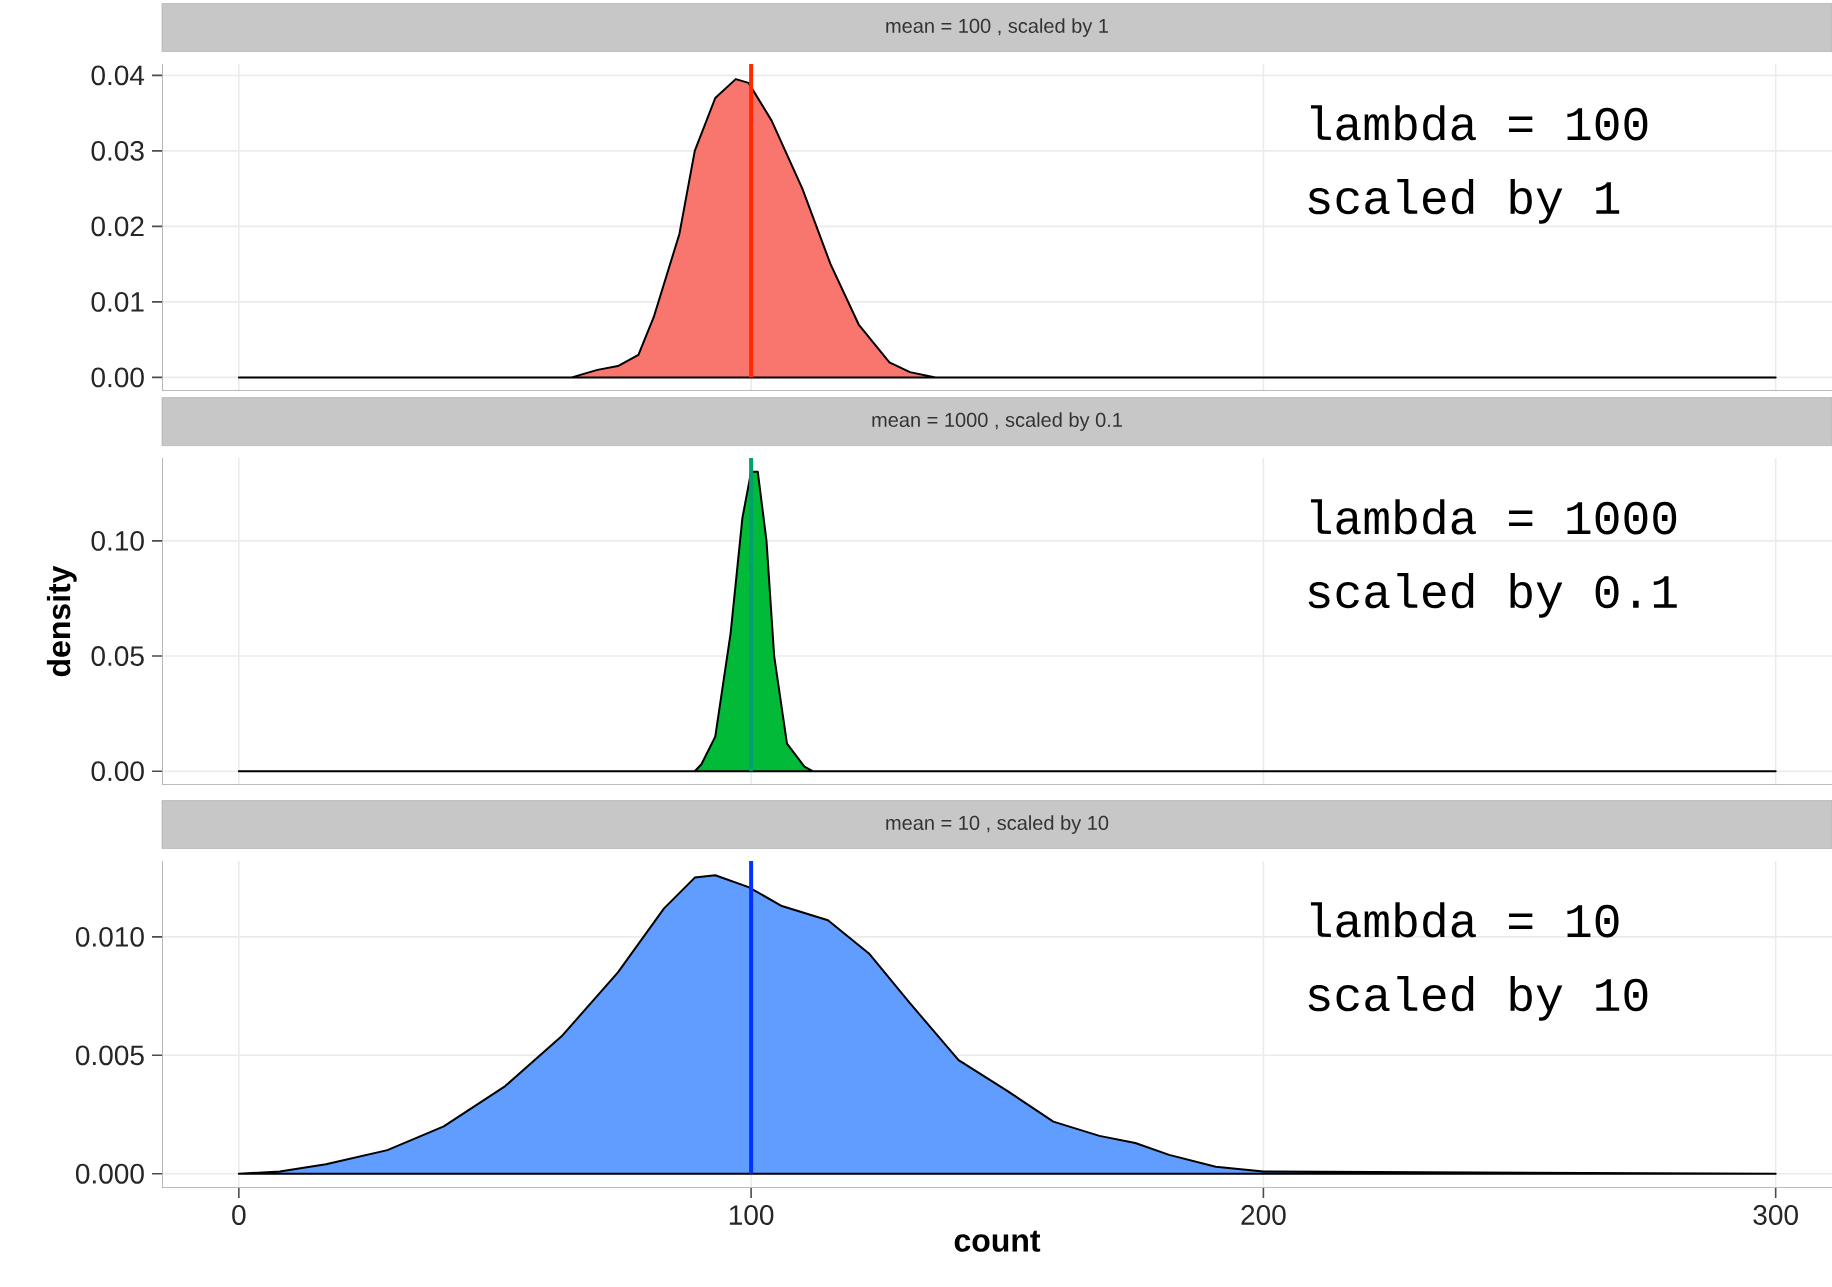  What do you see at coordinates (751, 1215) in the screenshot?
I see `x-tick-label: 100` at bounding box center [751, 1215].